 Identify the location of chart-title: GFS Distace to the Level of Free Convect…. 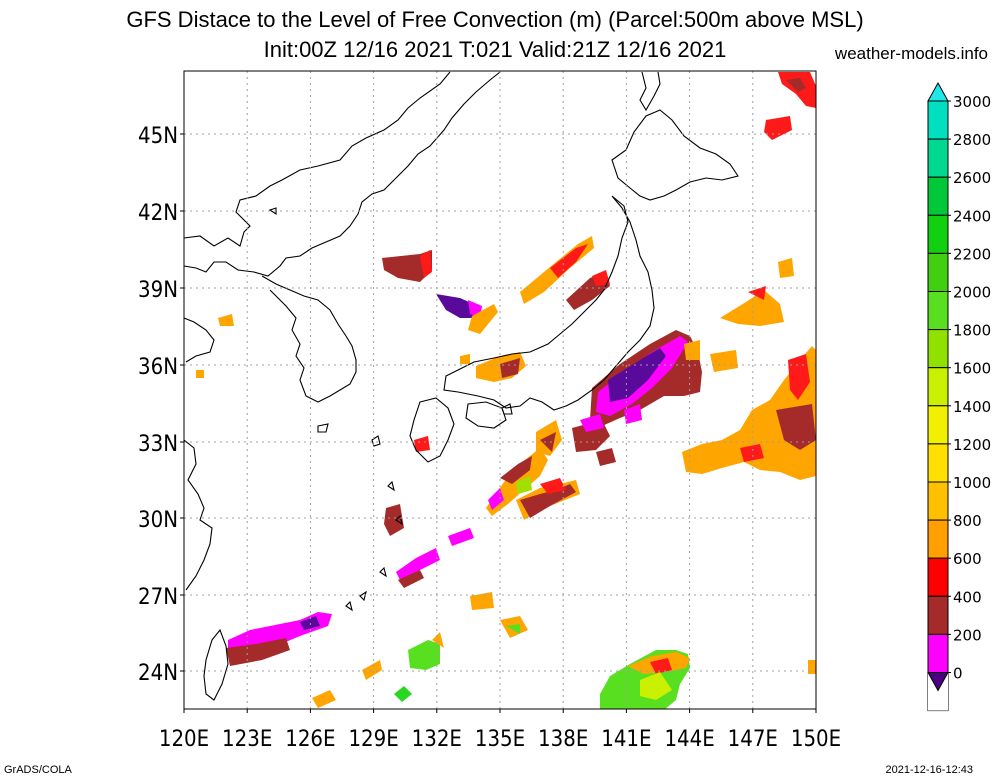
(495, 19).